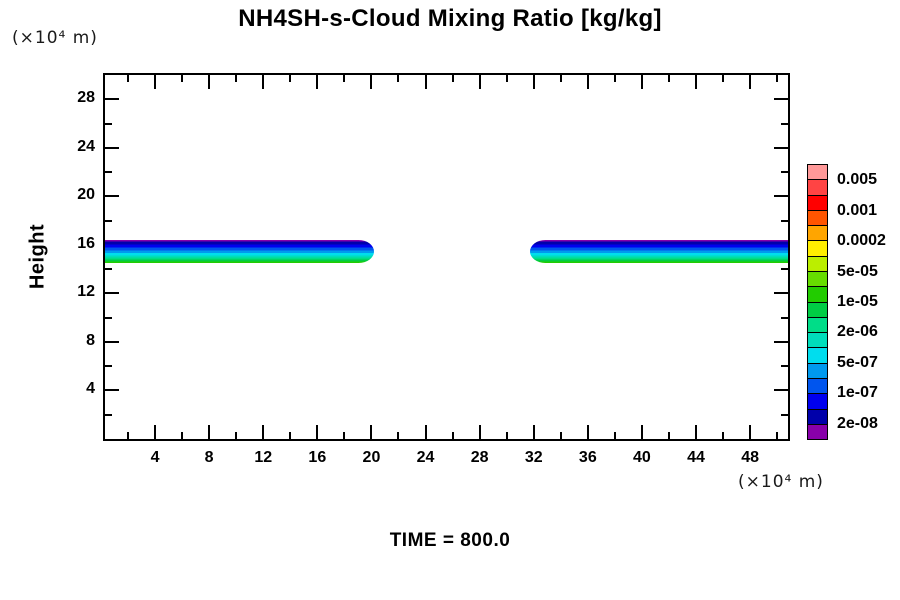 The height and width of the screenshot is (600, 900). I want to click on x-tick-label: 36, so click(587, 457).